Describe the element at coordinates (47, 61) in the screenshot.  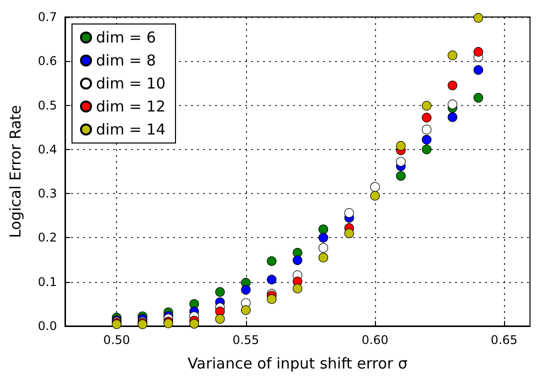
I see `y-tick-label: 0.6` at that location.